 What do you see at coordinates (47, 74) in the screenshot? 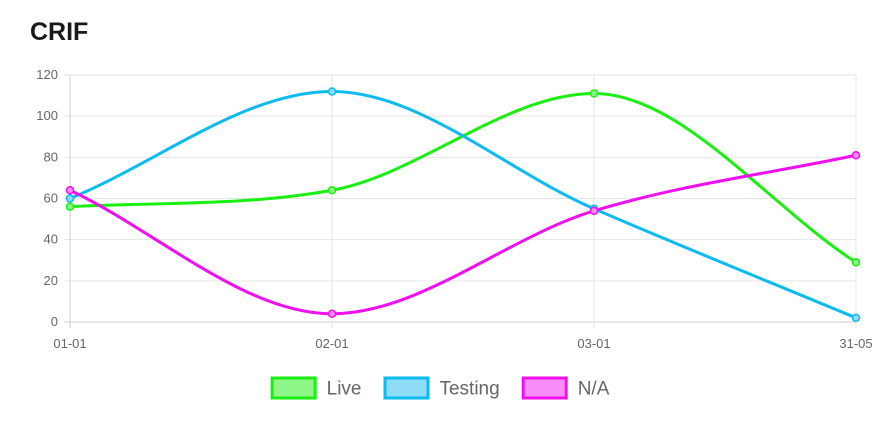
I see `y-tick-label: 120` at bounding box center [47, 74].